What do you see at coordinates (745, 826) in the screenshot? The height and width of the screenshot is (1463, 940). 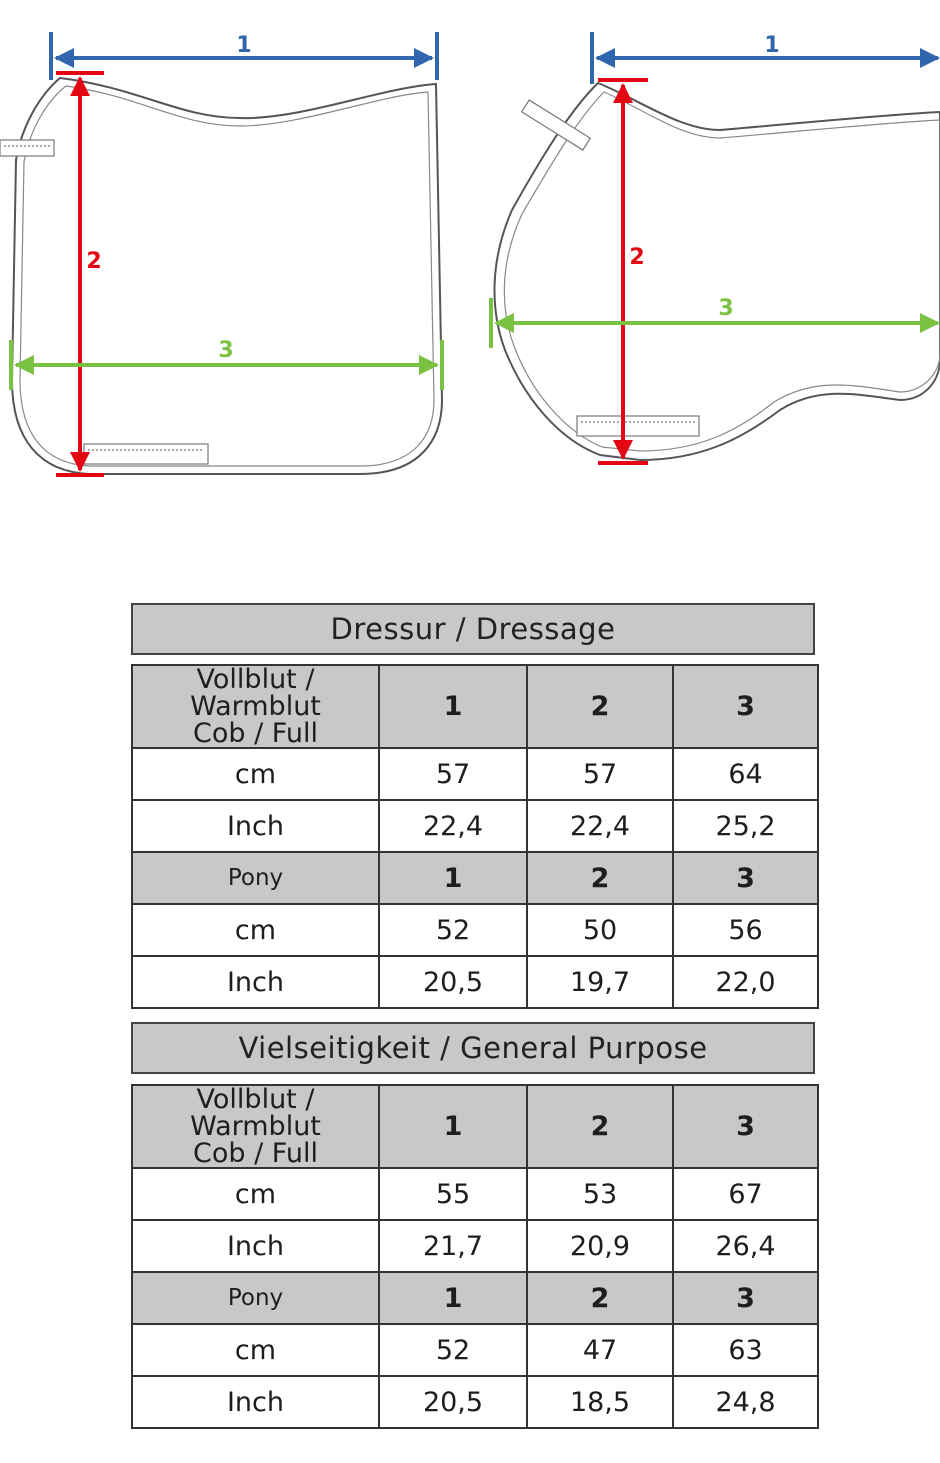 I see `value-cell: 25,2` at bounding box center [745, 826].